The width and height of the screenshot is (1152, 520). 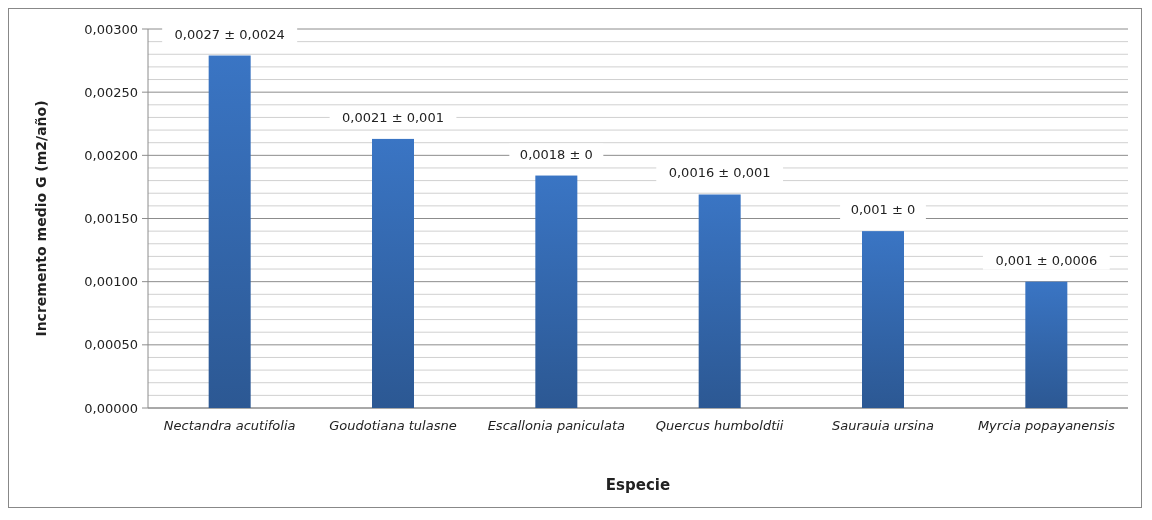 I want to click on x-tick-label: Myrcia popayanensis, so click(x=1046, y=425).